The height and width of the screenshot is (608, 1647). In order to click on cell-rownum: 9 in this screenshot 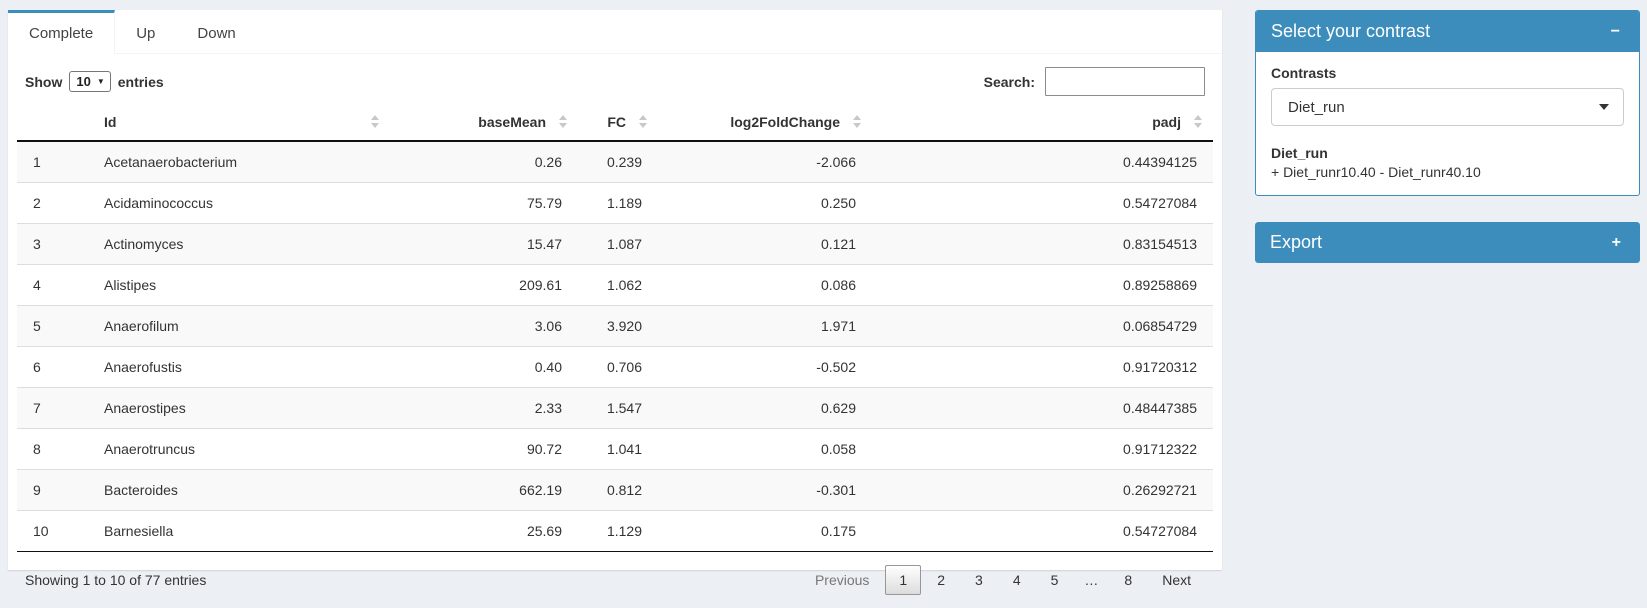, I will do `click(52, 490)`.